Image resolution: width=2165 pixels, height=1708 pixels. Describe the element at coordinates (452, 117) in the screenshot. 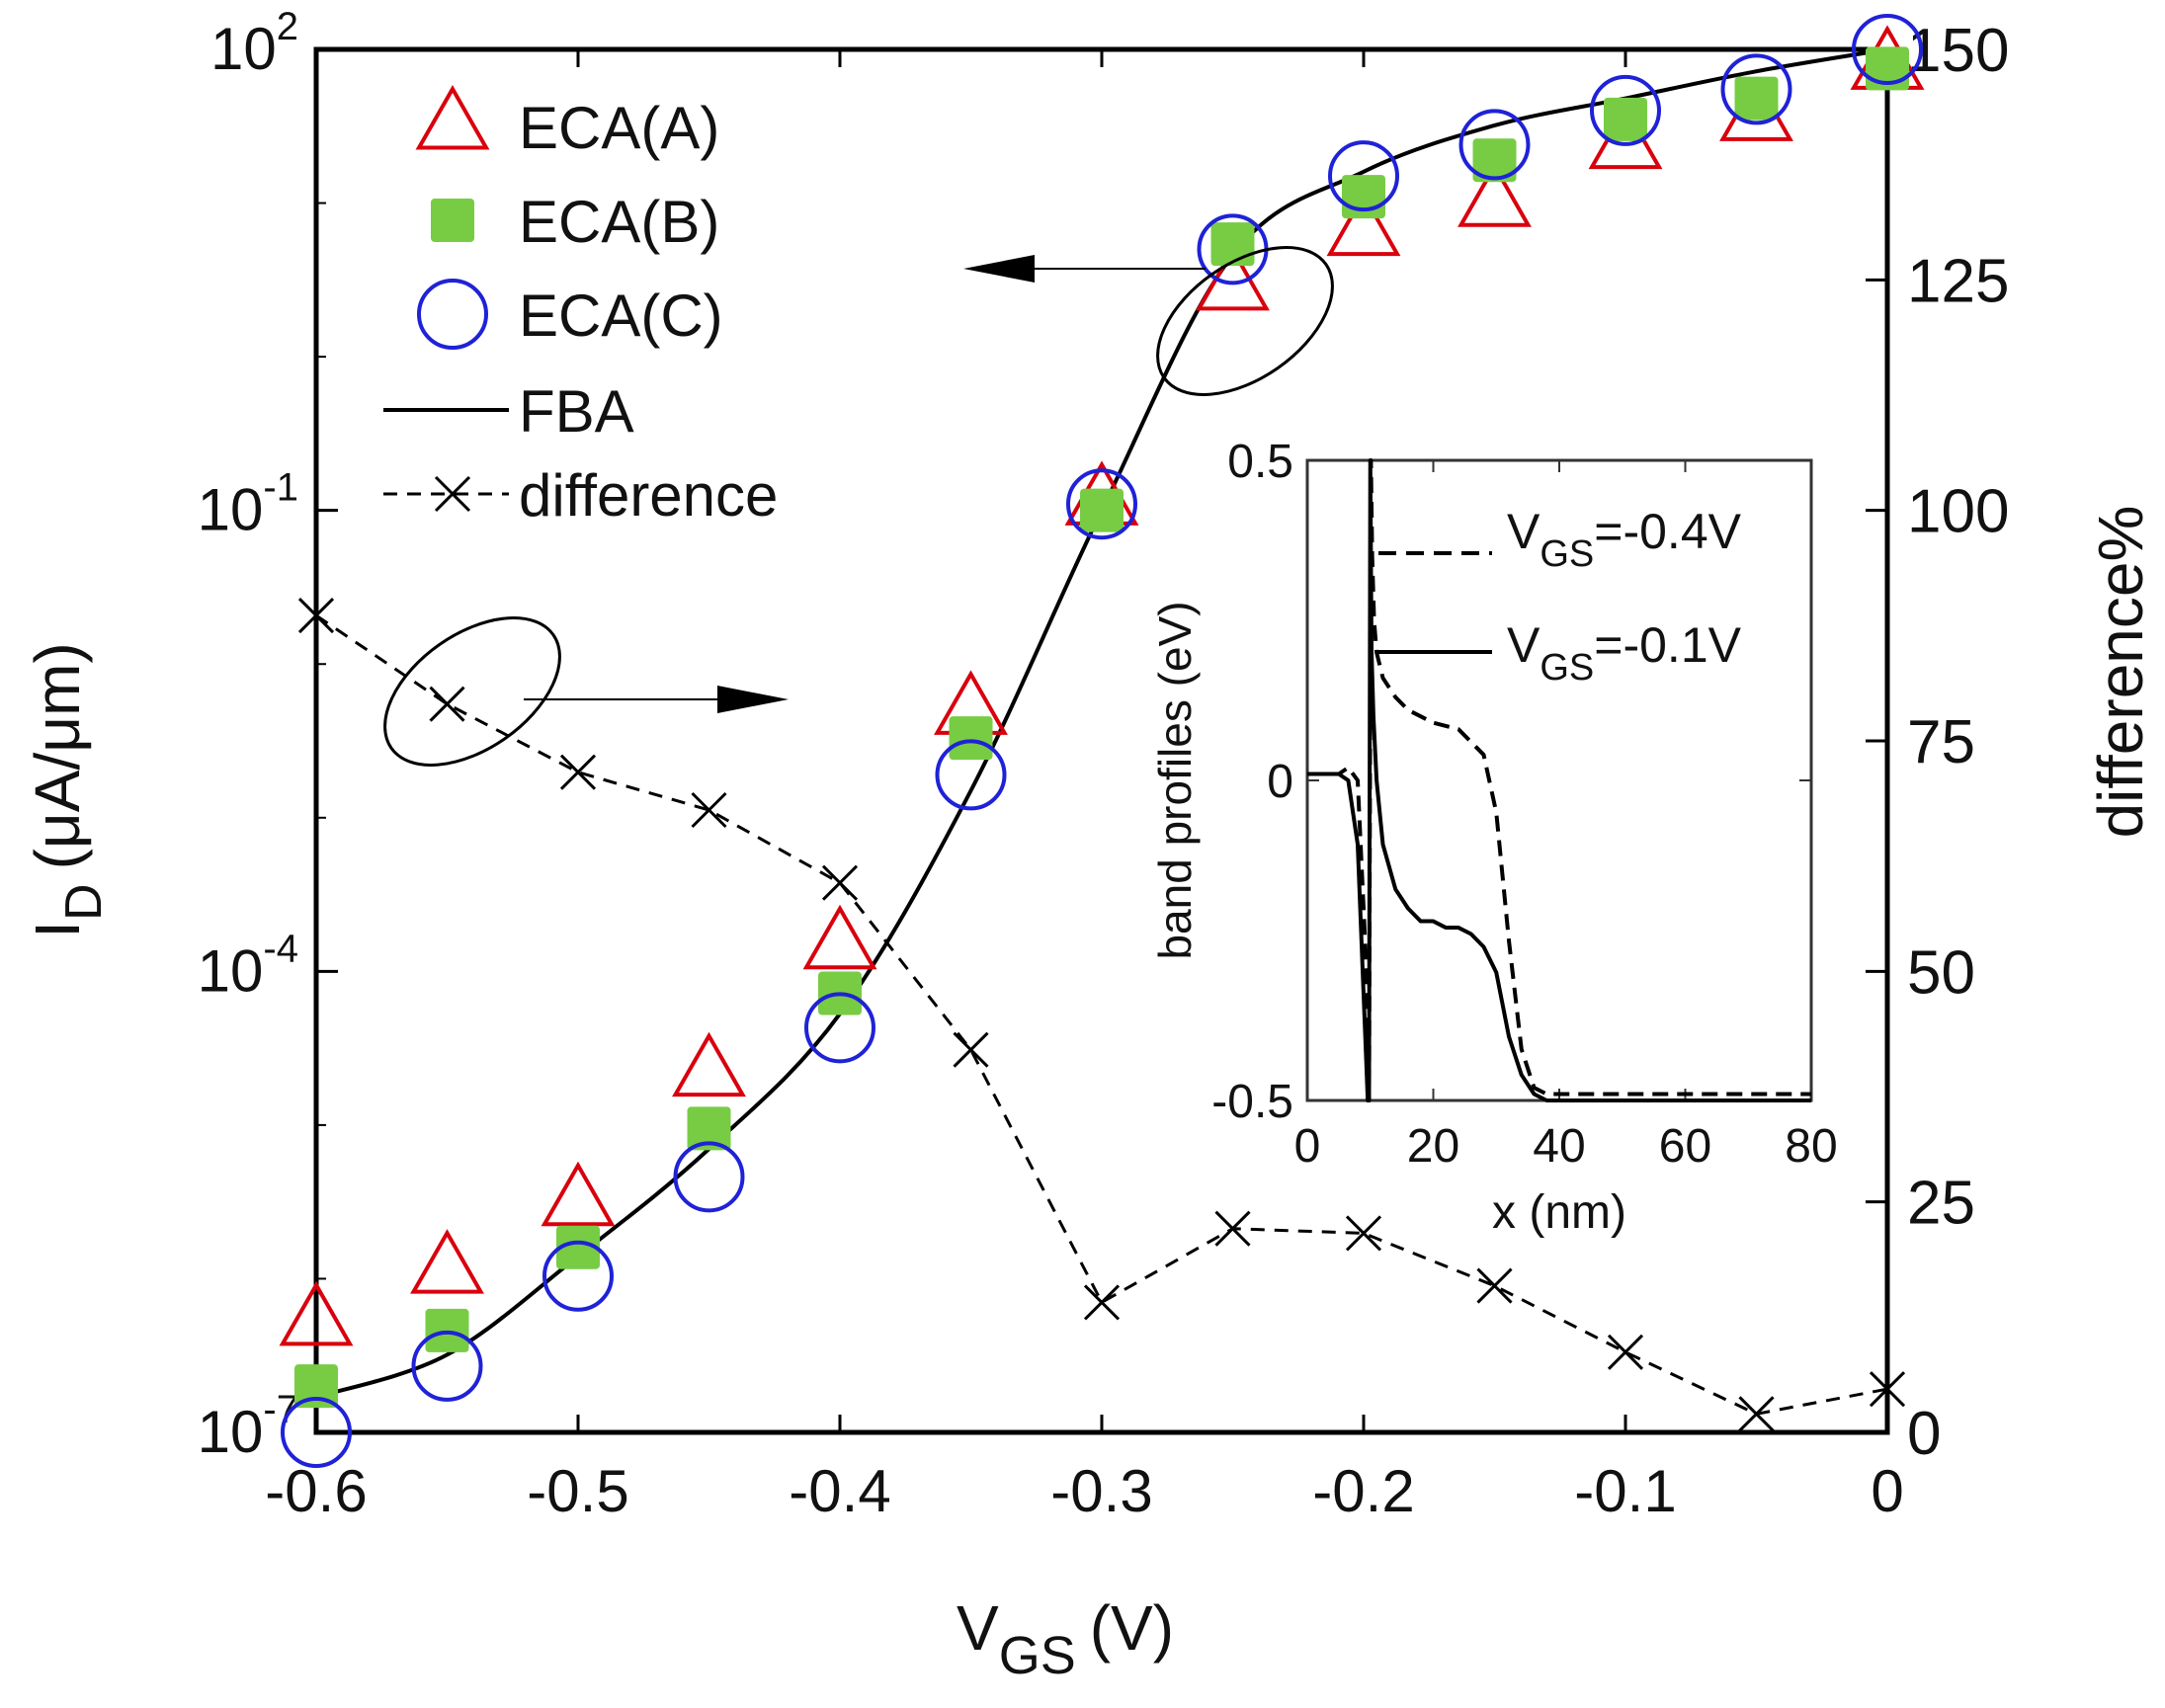

I see `legend-marker-eca-a` at that location.